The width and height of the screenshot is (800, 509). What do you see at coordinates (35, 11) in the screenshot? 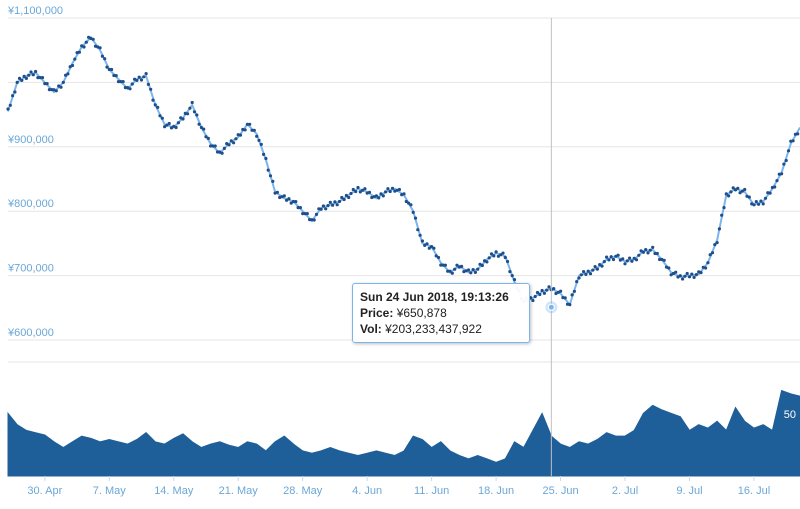
I see `y-tick-label: ¥1,100,000` at bounding box center [35, 11].